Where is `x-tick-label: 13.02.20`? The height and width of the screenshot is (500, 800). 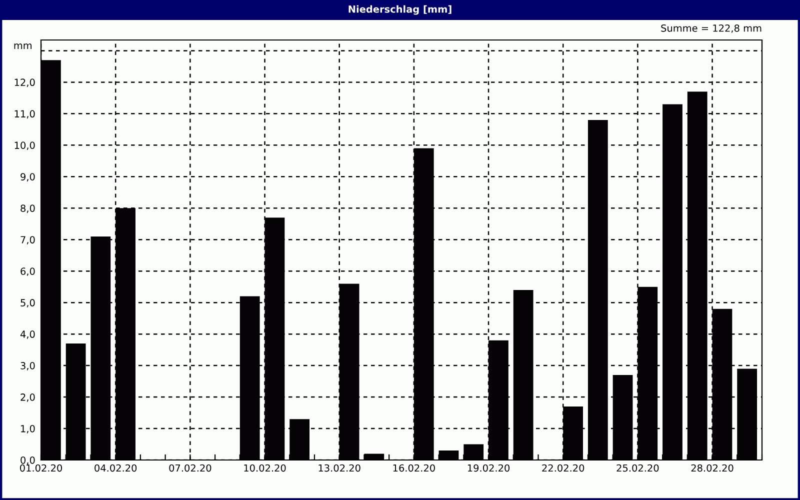
x-tick-label: 13.02.20 is located at coordinates (339, 468).